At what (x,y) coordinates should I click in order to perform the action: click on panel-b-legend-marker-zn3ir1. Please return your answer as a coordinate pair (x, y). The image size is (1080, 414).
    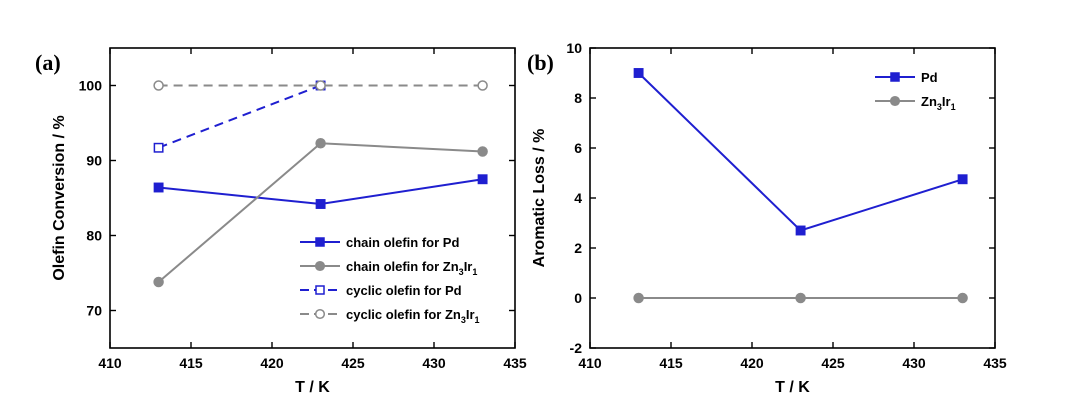
    Looking at the image, I should click on (895, 101).